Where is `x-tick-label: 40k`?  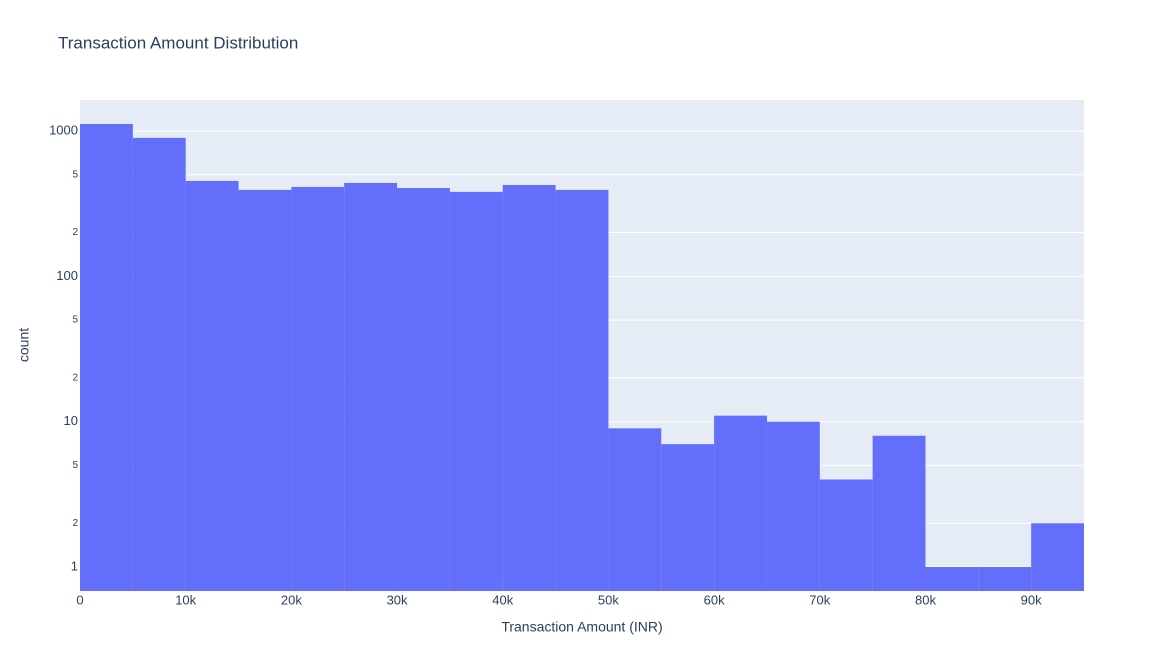
x-tick-label: 40k is located at coordinates (502, 599).